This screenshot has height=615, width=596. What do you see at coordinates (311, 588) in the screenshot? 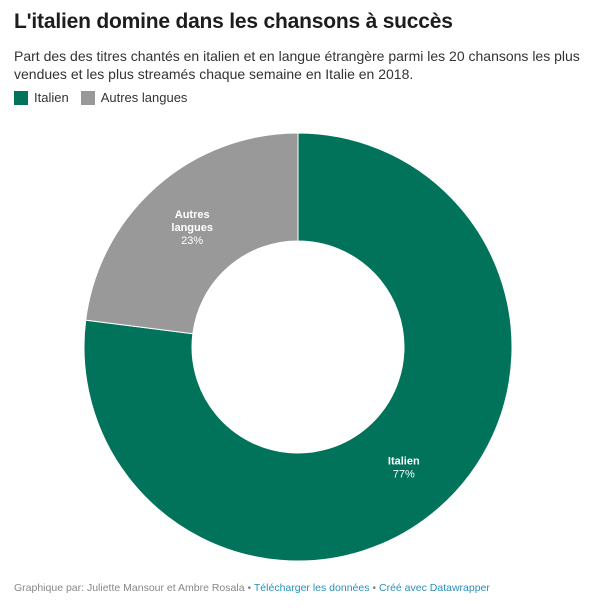
I see `download-data-link: Télécharger les données` at bounding box center [311, 588].